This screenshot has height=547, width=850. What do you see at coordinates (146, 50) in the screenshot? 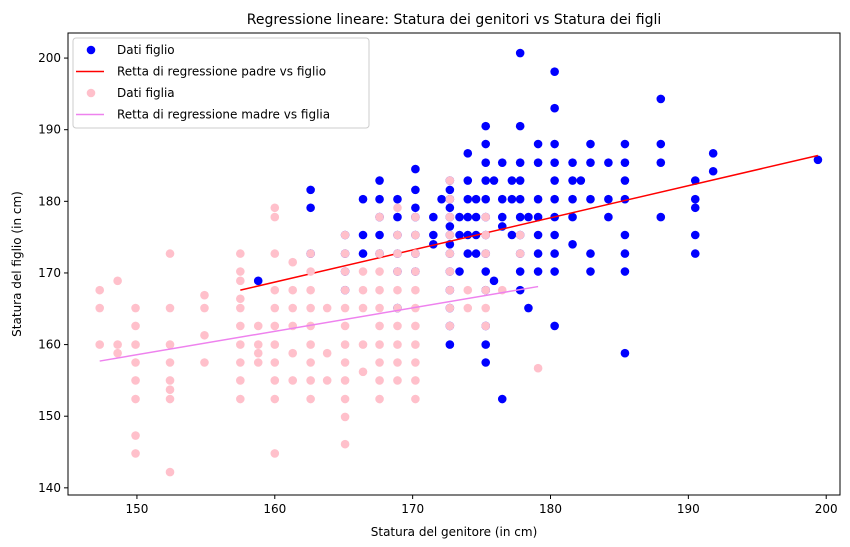
I see `legend-label: Dati figlio` at bounding box center [146, 50].